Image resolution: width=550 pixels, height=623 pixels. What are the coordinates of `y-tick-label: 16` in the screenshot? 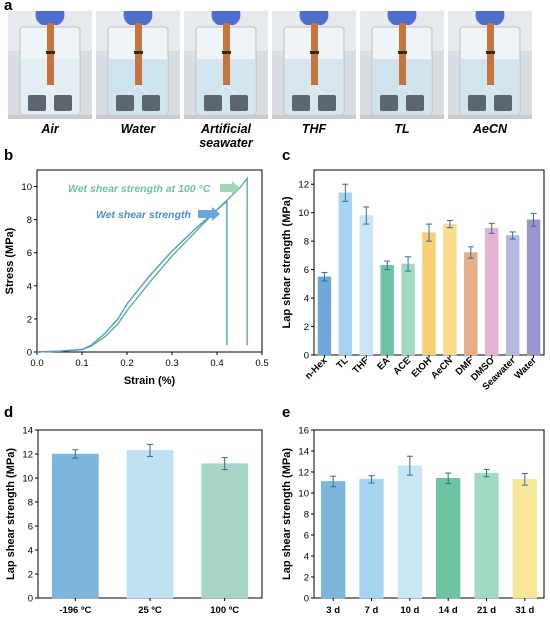 It's located at (303, 431).